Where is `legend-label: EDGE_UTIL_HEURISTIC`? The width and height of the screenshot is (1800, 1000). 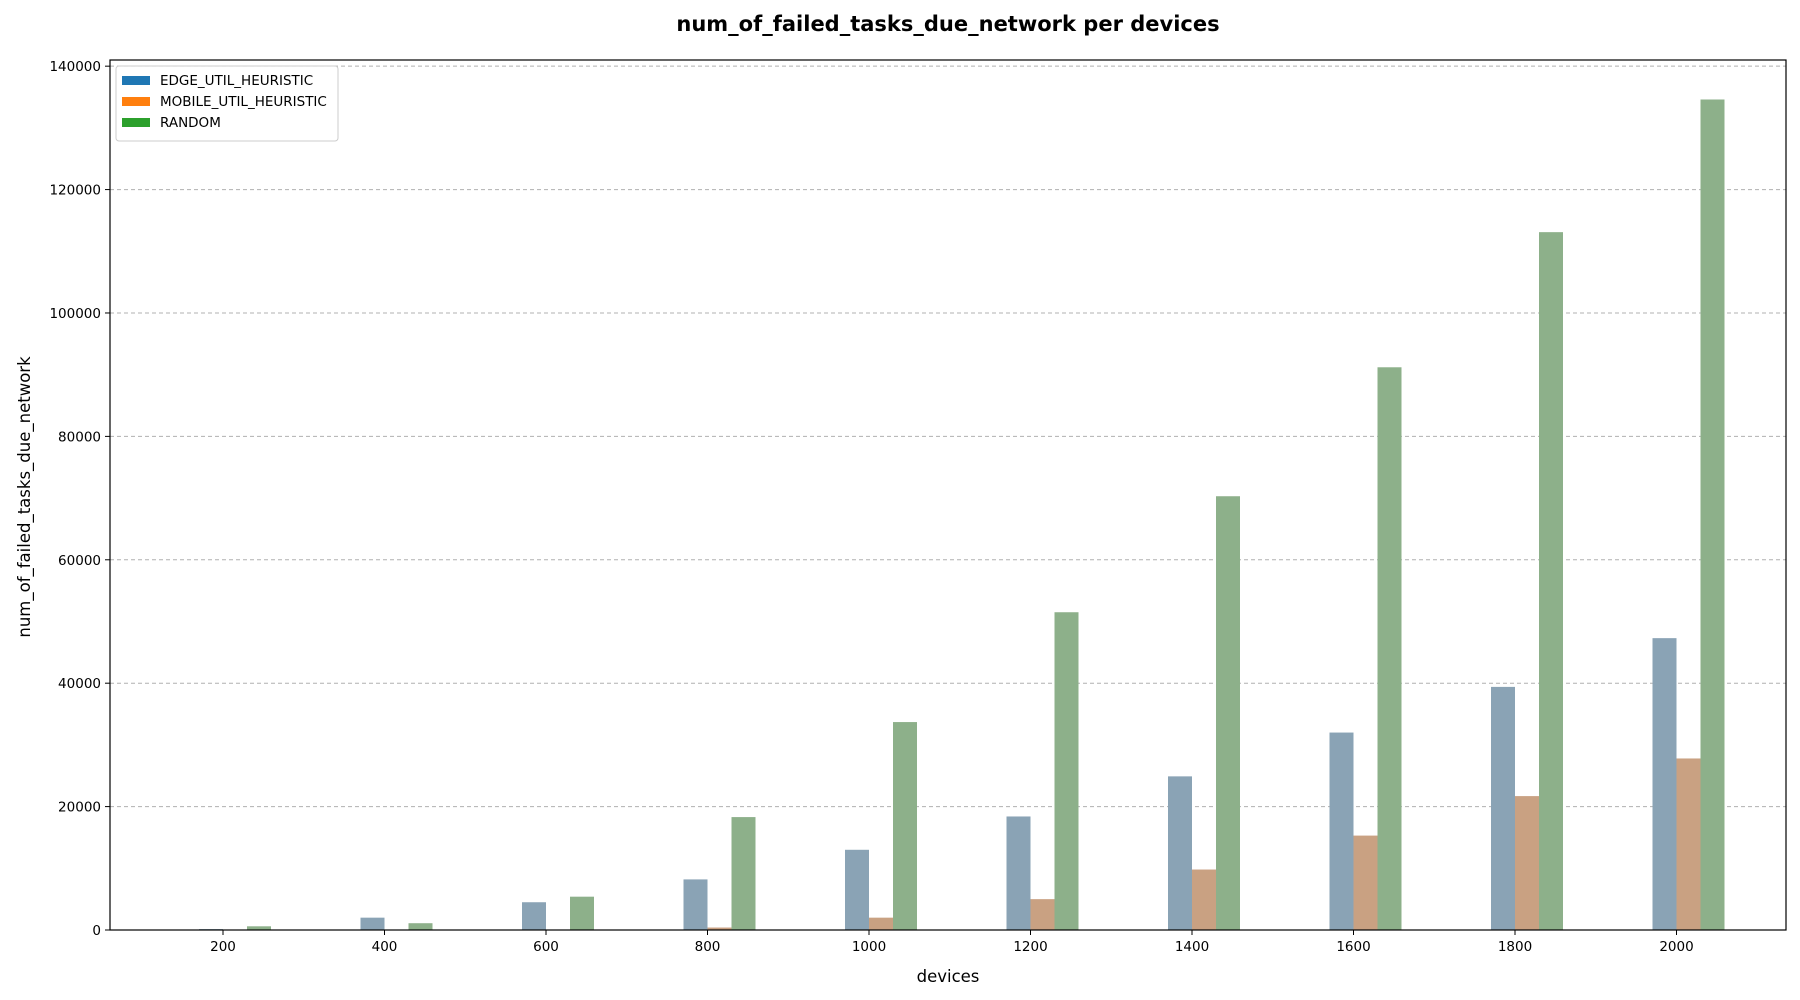 legend-label: EDGE_UTIL_HEURISTIC is located at coordinates (236, 81).